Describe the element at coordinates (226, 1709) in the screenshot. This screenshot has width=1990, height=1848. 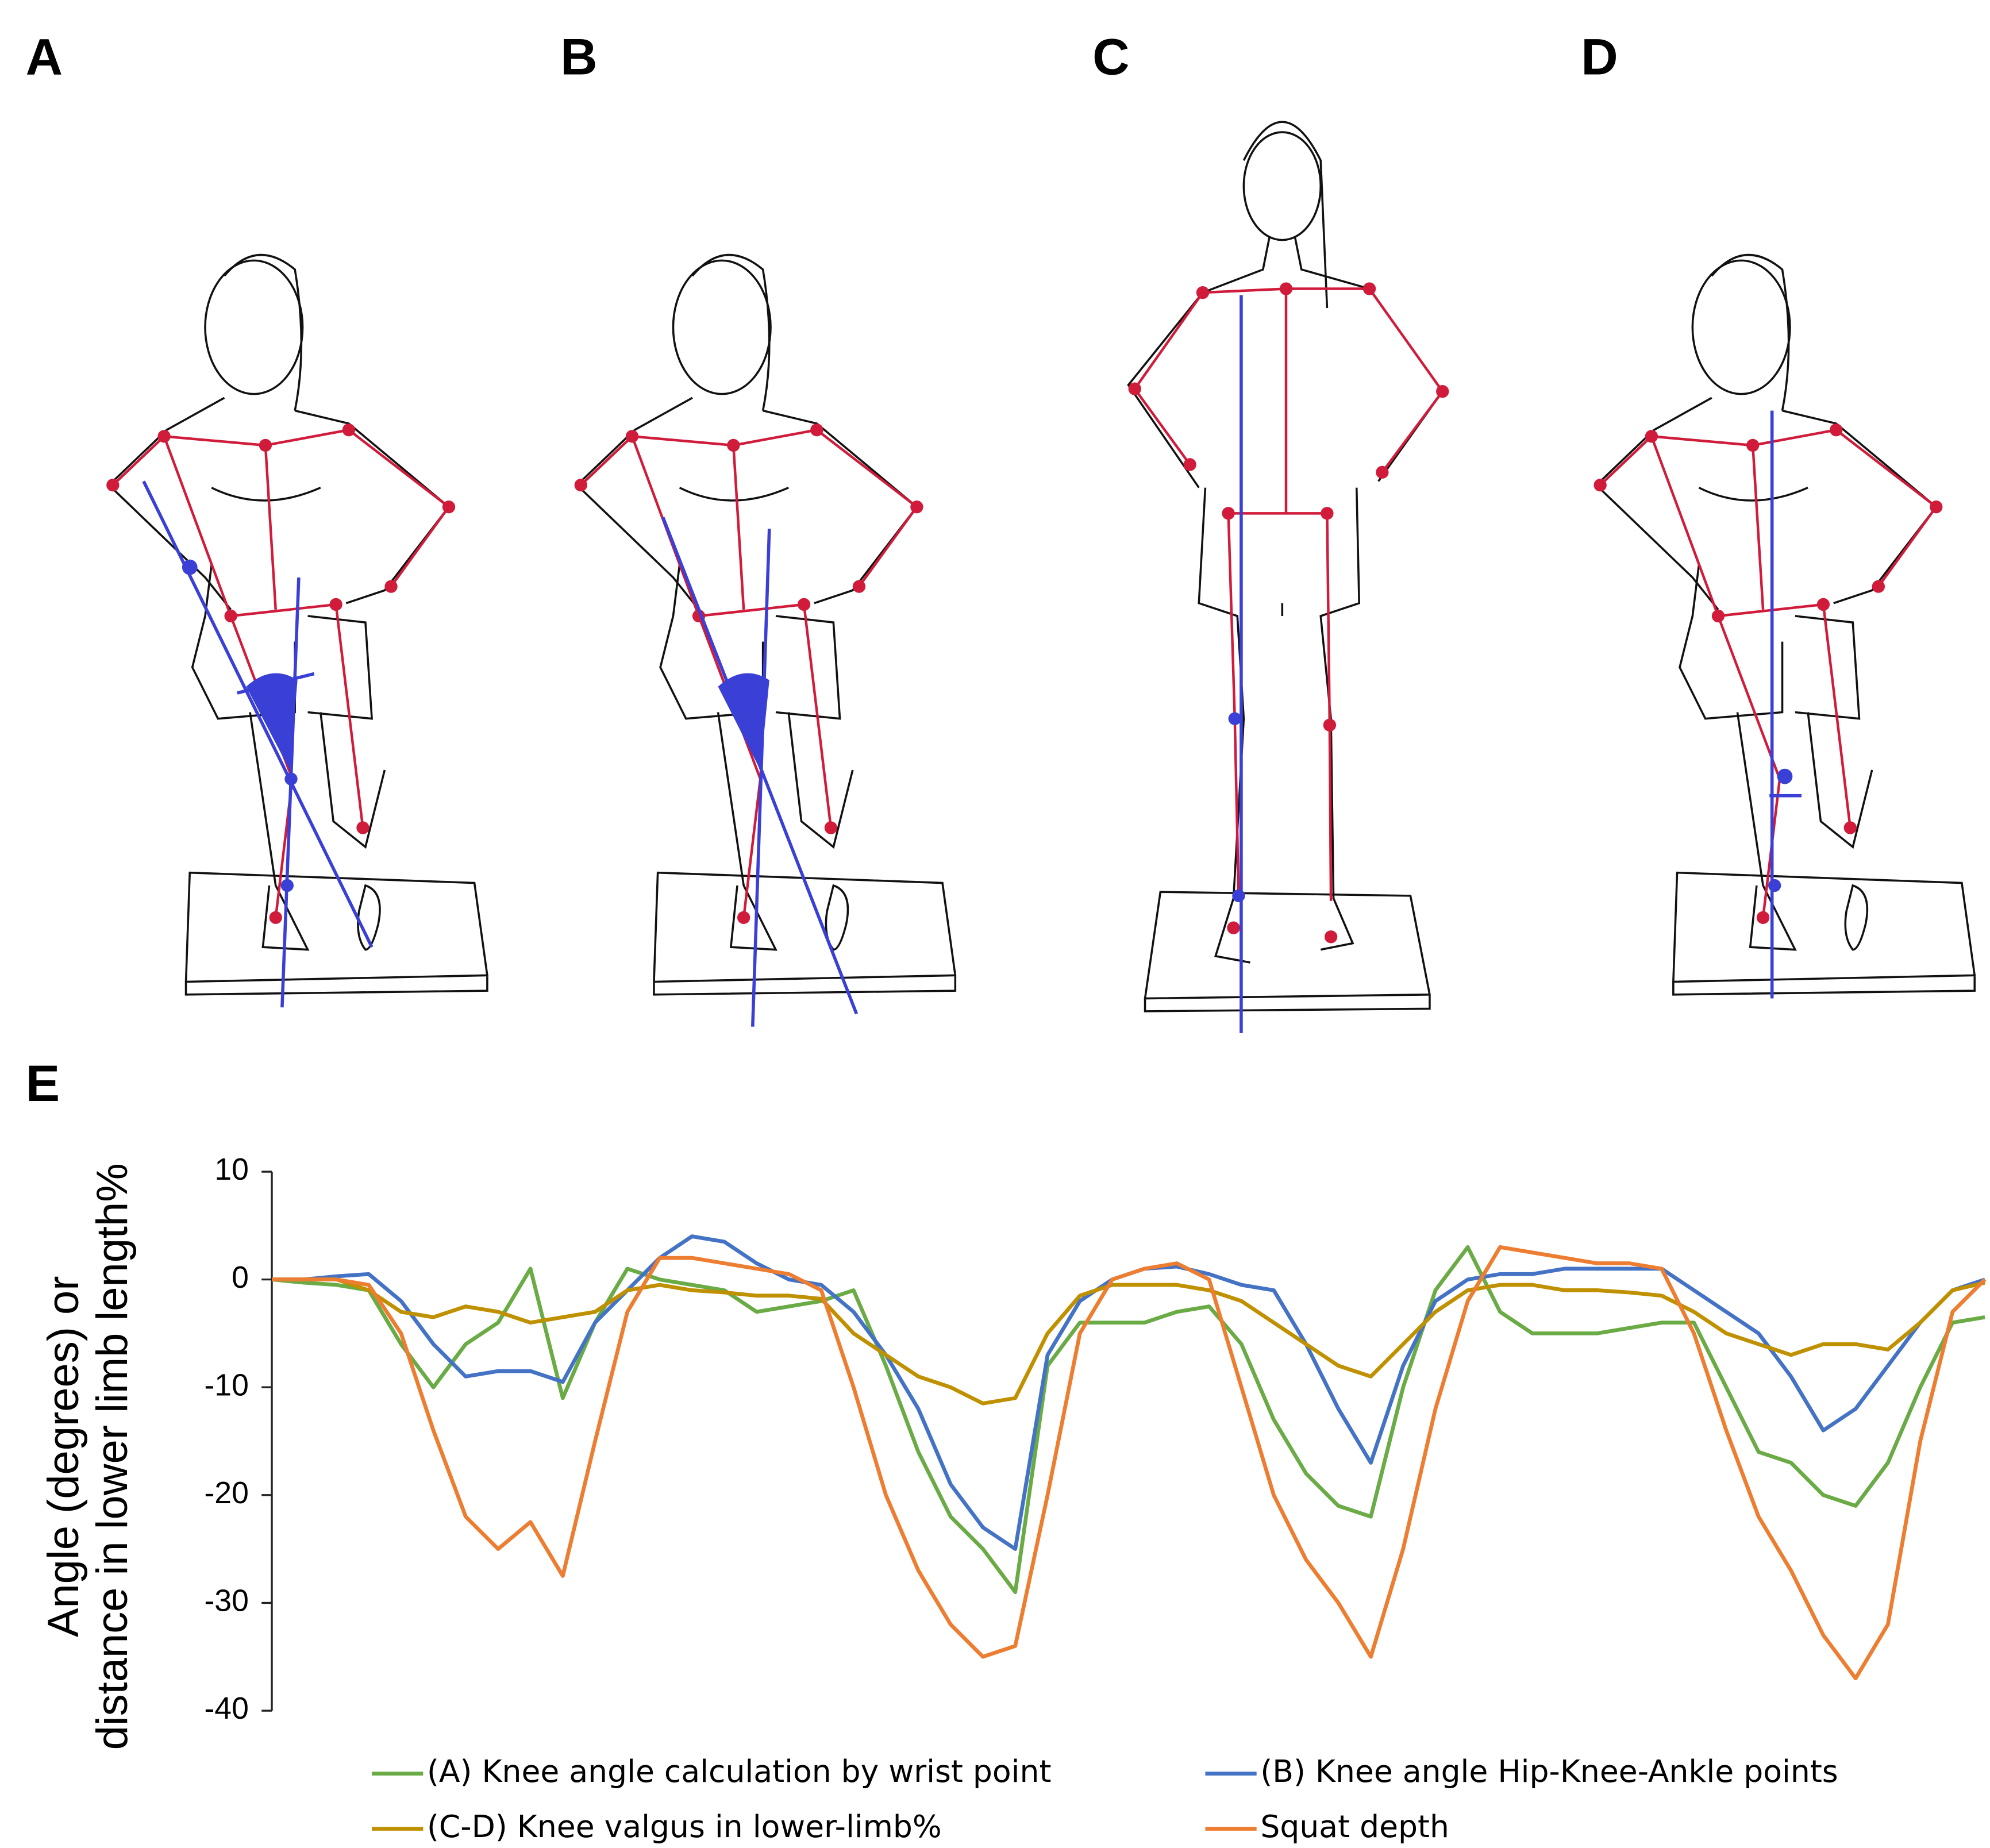
I see `y-tick-label: -40` at that location.